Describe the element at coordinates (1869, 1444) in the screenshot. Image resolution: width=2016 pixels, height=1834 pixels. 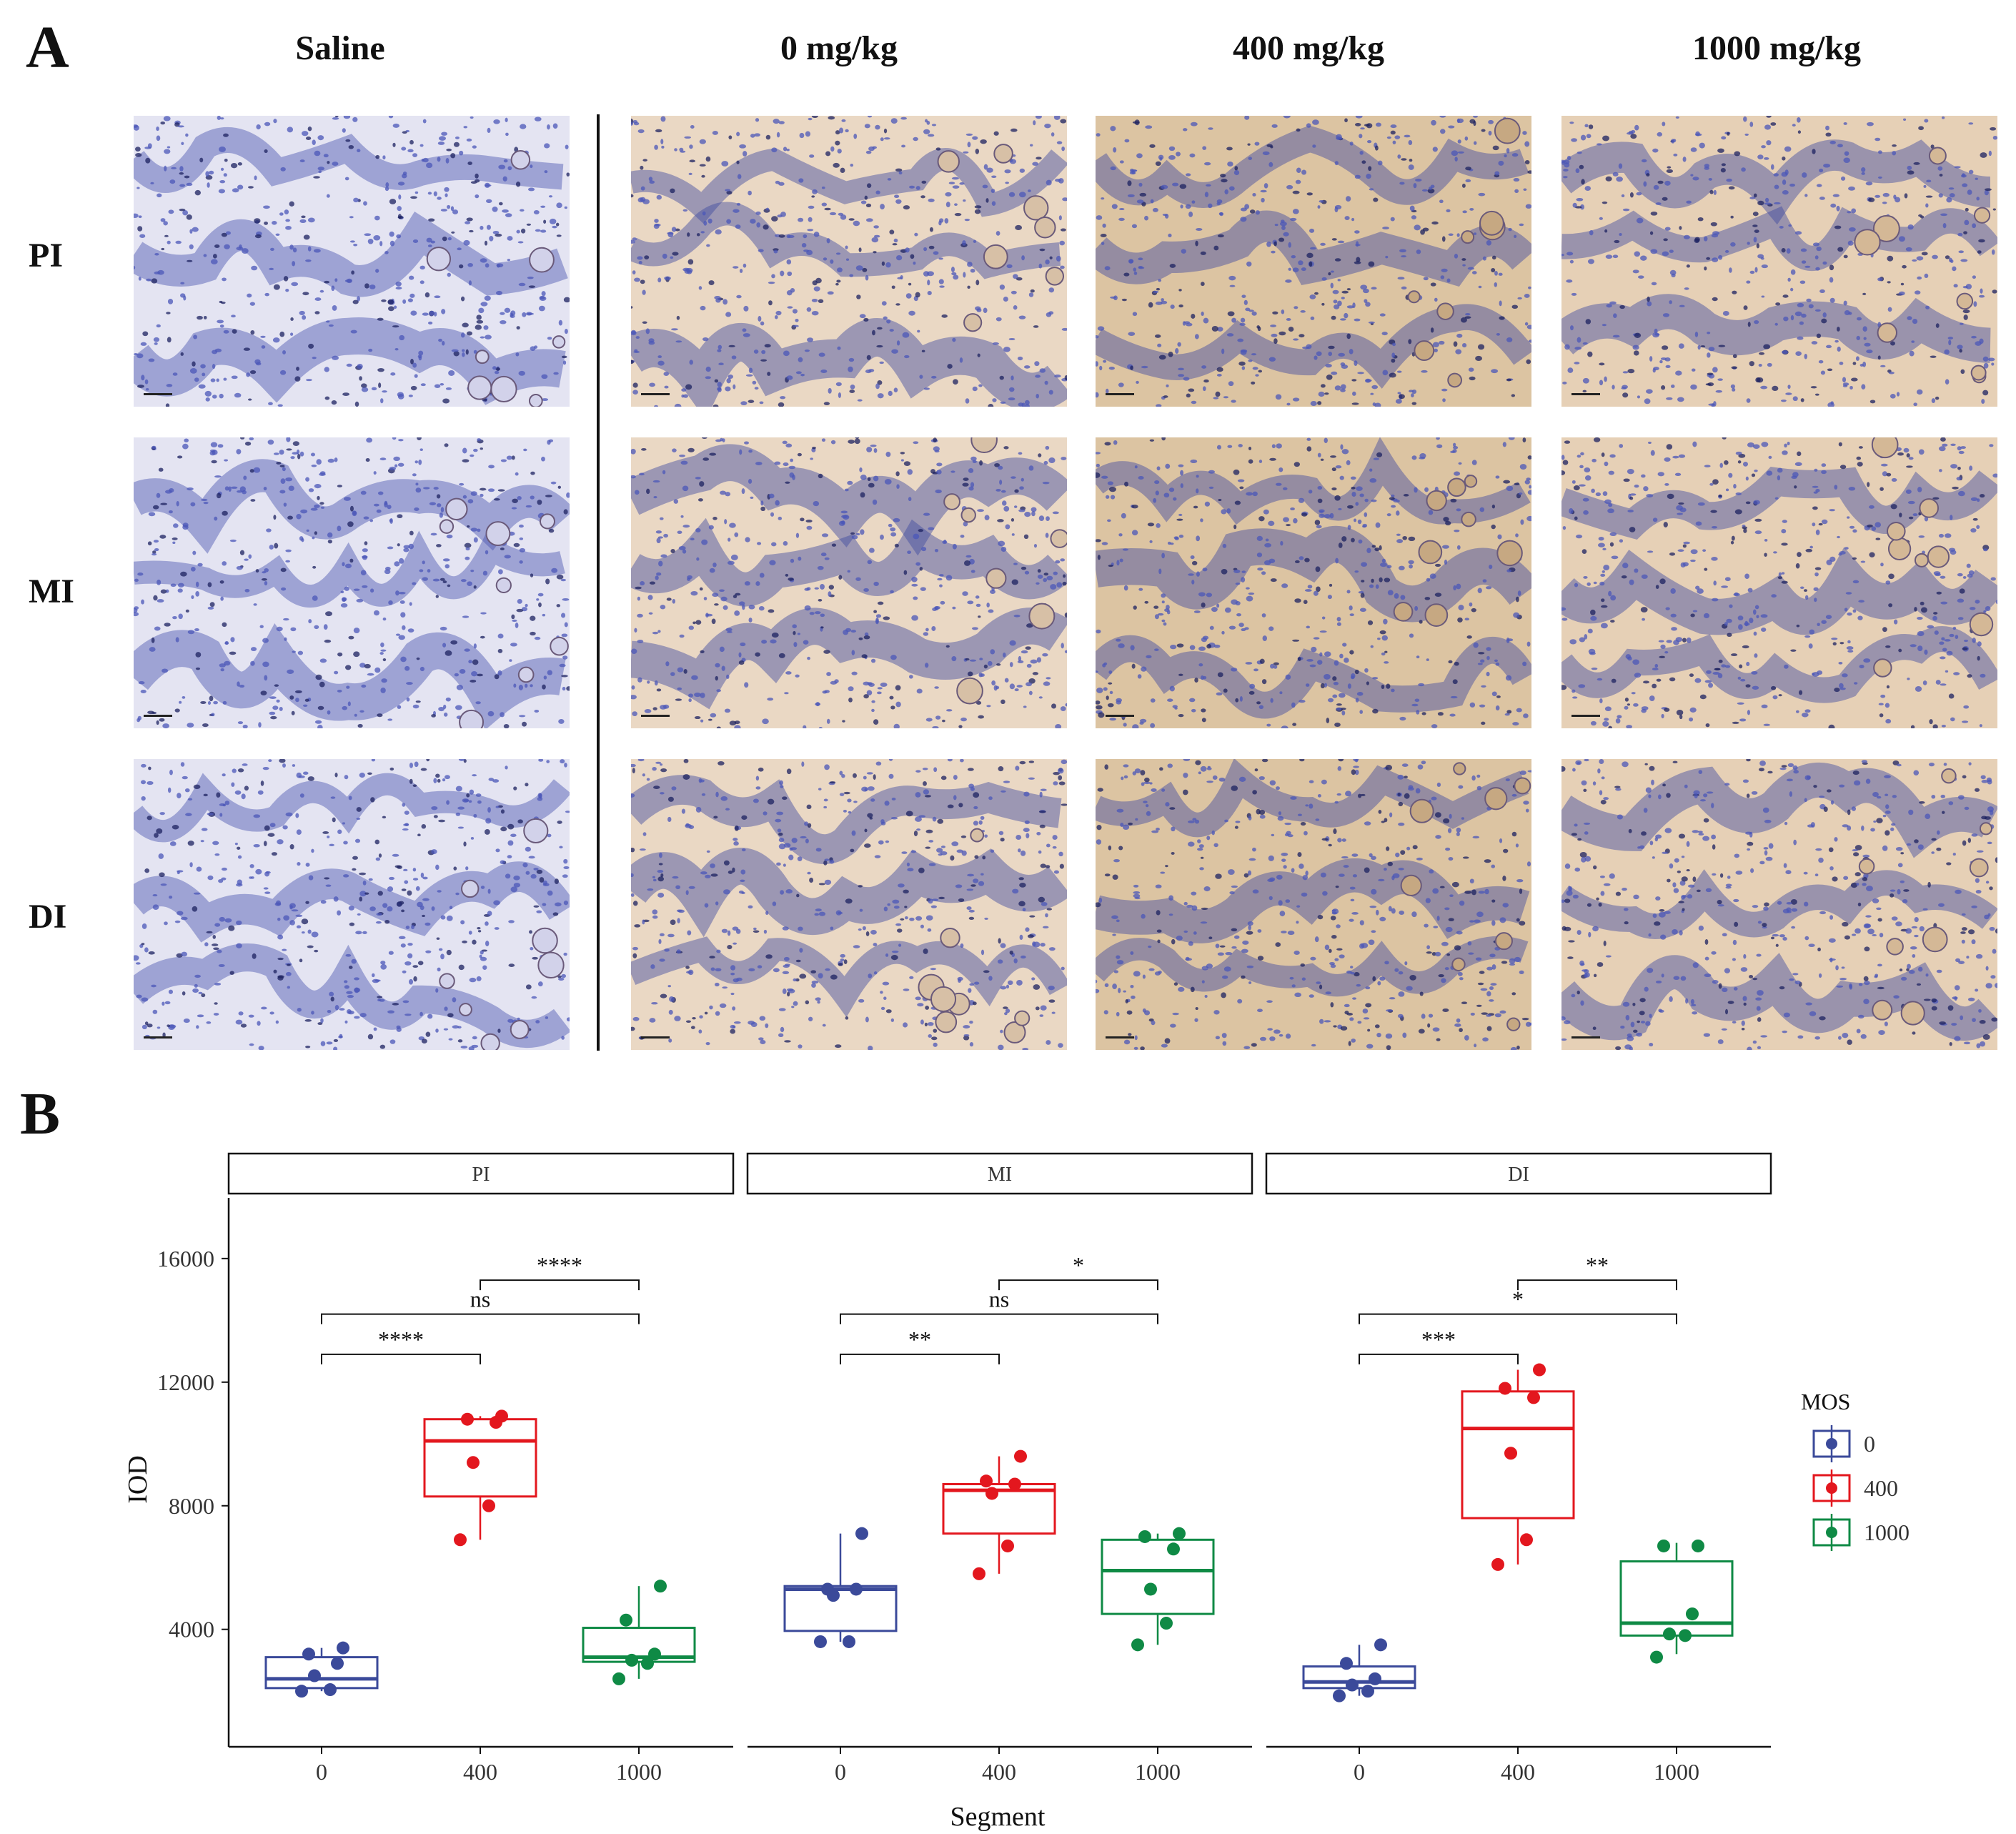
I see `legend-label-0: 0` at that location.